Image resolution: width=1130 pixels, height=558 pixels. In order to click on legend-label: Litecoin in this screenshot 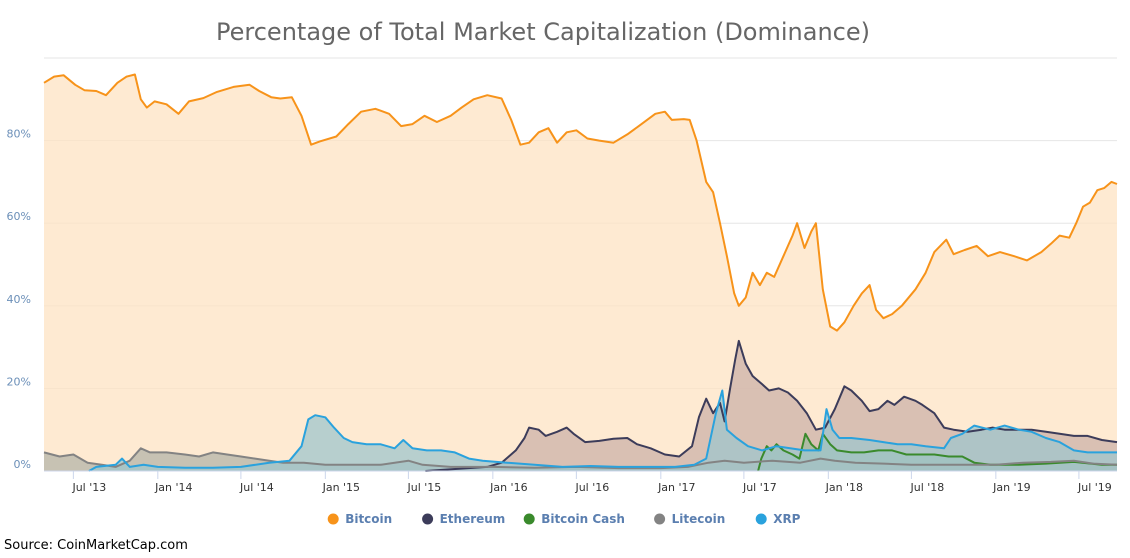, I will do `click(699, 519)`.